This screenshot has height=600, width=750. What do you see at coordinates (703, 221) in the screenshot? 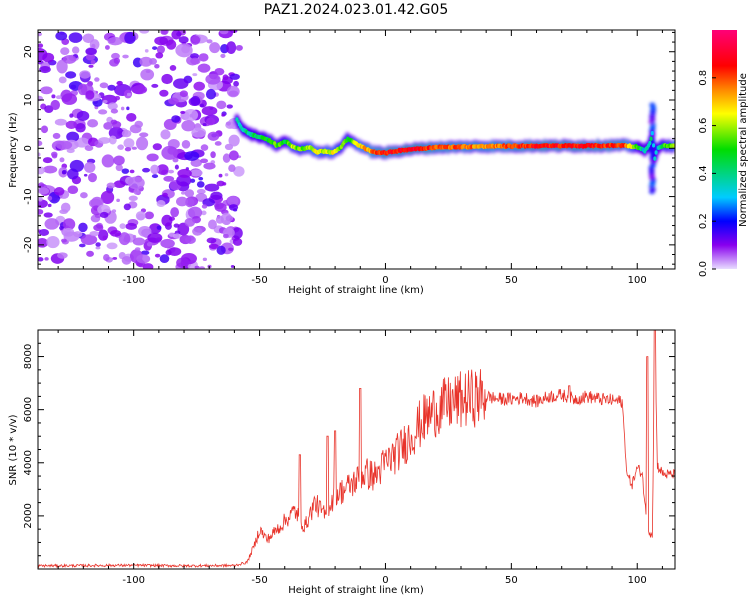
I see `colorbar-tick-label: 0.2` at bounding box center [703, 221].